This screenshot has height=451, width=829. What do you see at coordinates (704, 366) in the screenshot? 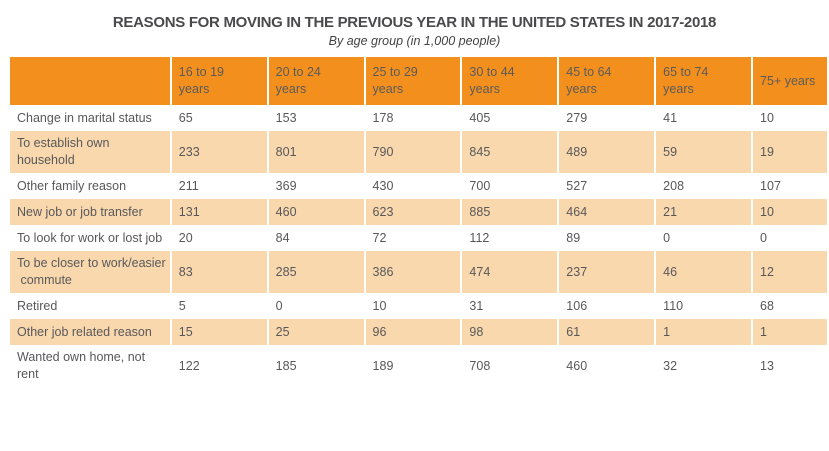
I see `value-cell: 32` at bounding box center [704, 366].